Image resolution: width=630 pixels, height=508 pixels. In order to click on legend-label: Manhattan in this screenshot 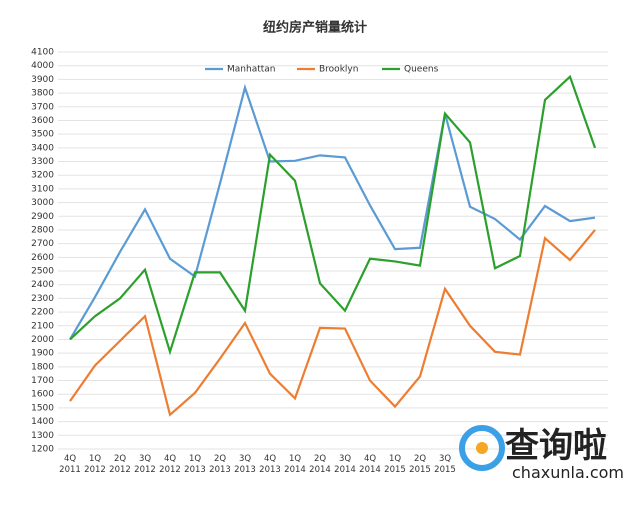, I will do `click(251, 70)`.